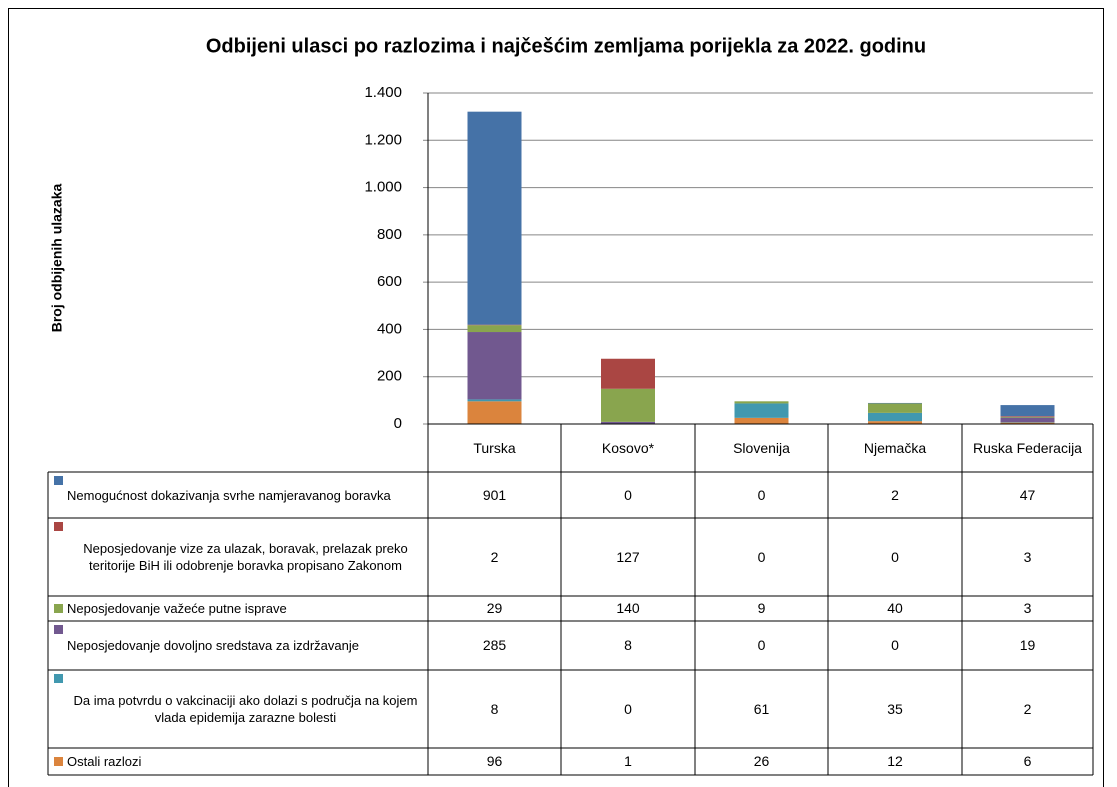  Describe the element at coordinates (628, 761) in the screenshot. I see `table-value: 1` at that location.